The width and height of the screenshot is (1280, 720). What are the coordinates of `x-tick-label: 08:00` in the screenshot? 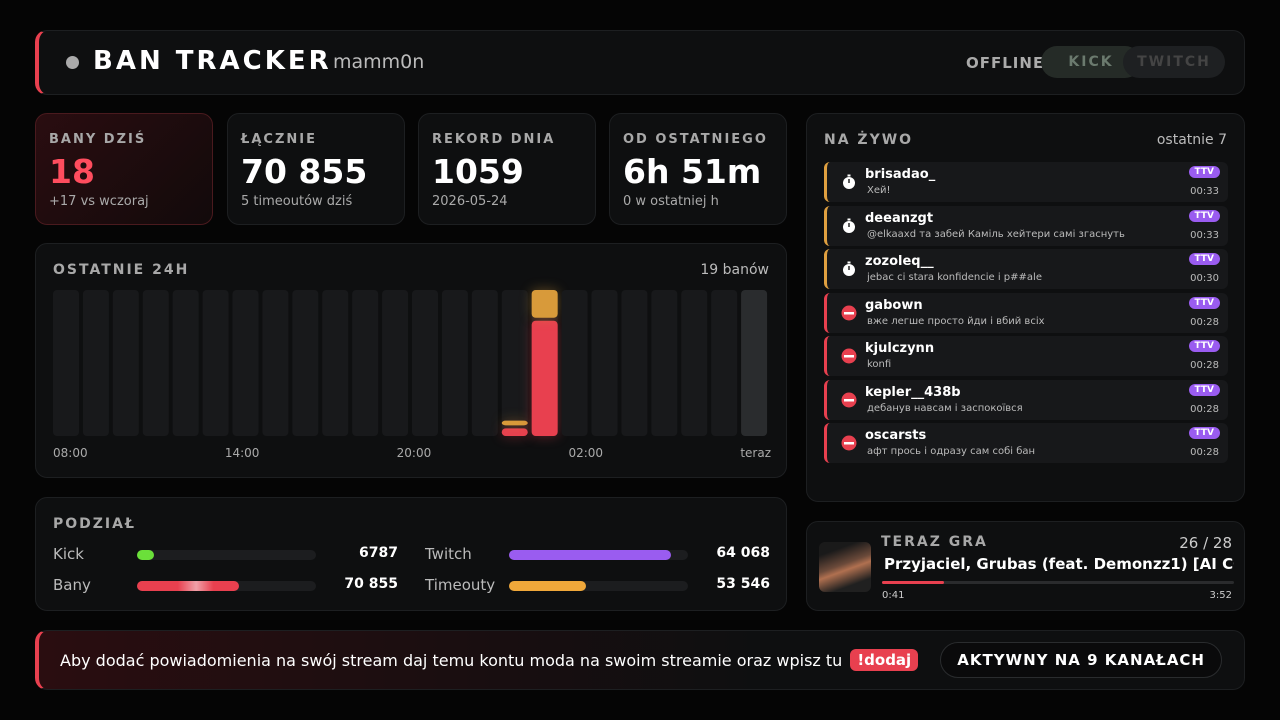 It's located at (70, 453).